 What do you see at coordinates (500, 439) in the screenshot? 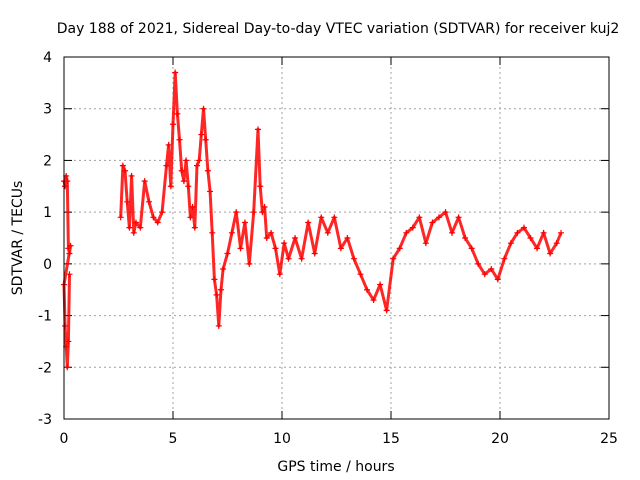
I see `x-tick-label: 20` at bounding box center [500, 439].